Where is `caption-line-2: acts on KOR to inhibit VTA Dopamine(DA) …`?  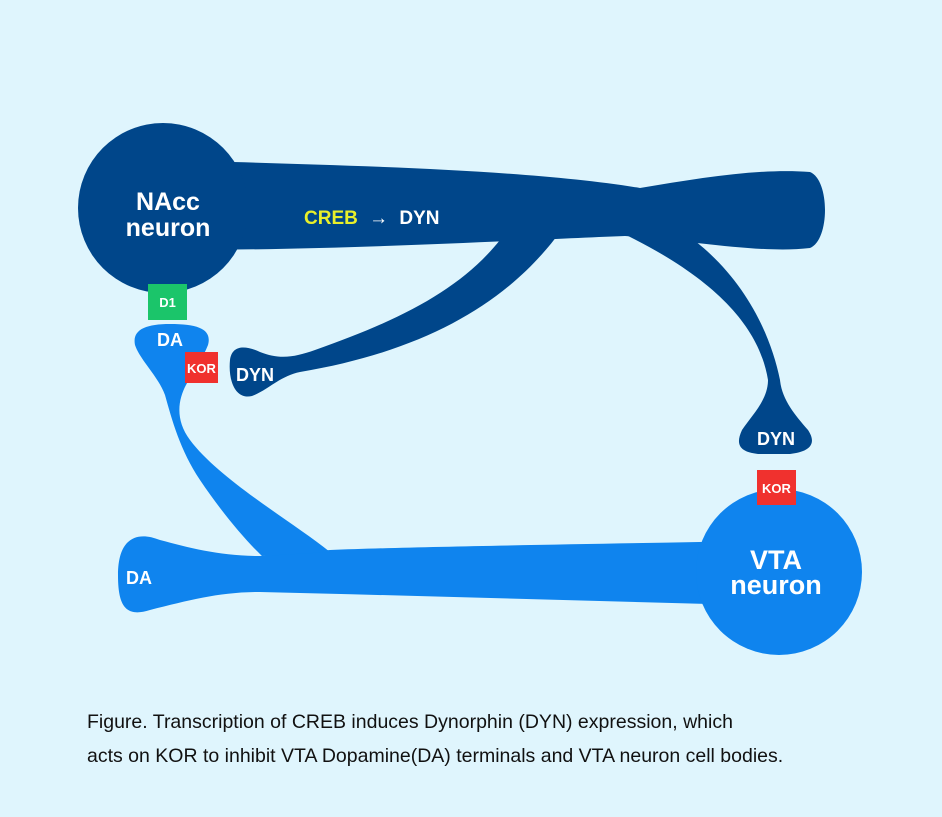
caption-line-2: acts on KOR to inhibit VTA Dopamine(DA) … is located at coordinates (435, 756).